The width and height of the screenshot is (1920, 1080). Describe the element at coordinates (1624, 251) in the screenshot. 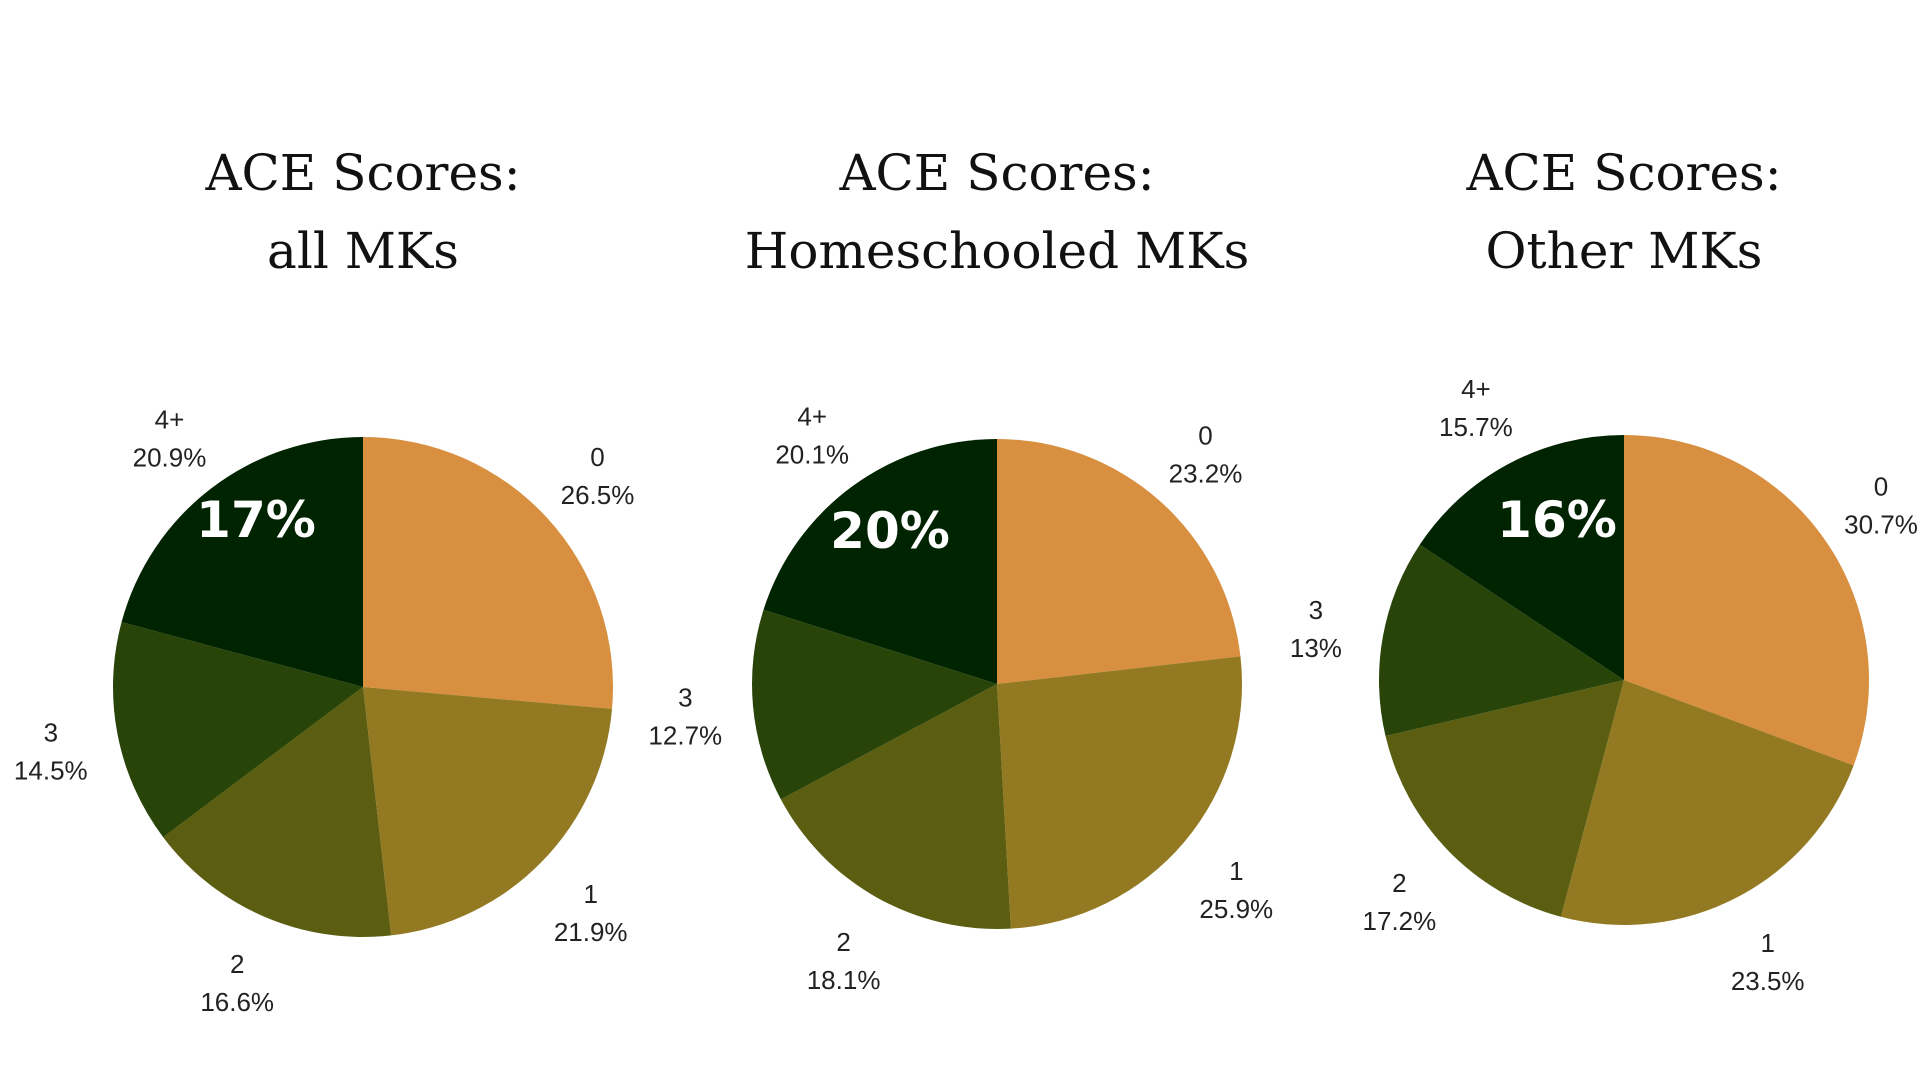

I see `chart-subtitle: Other MKs` at that location.